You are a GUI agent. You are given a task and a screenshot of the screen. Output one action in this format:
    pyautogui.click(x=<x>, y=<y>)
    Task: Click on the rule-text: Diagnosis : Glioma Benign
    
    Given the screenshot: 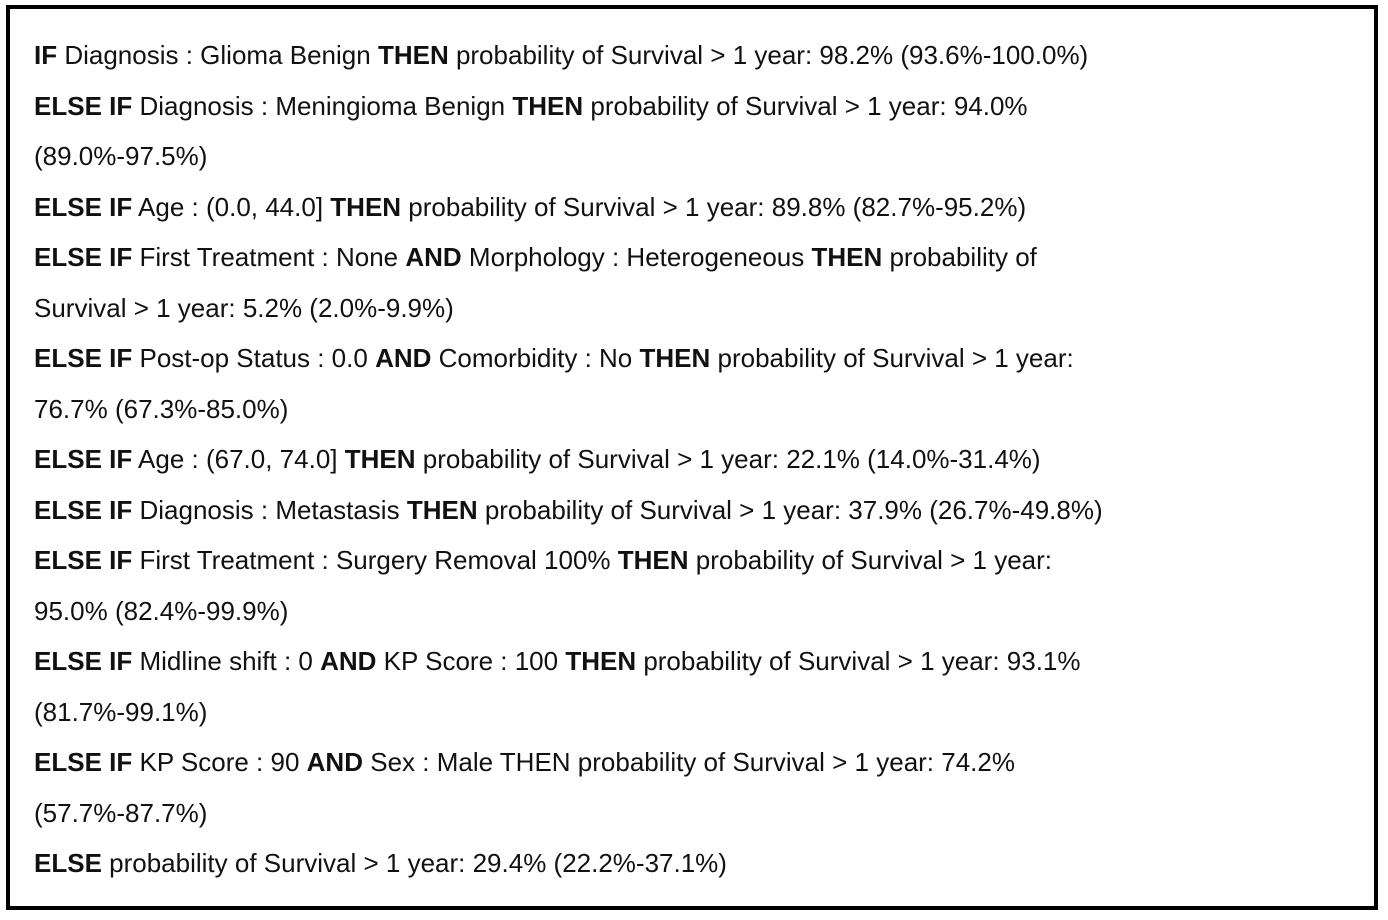 What is the action you would take?
    pyautogui.click(x=217, y=55)
    